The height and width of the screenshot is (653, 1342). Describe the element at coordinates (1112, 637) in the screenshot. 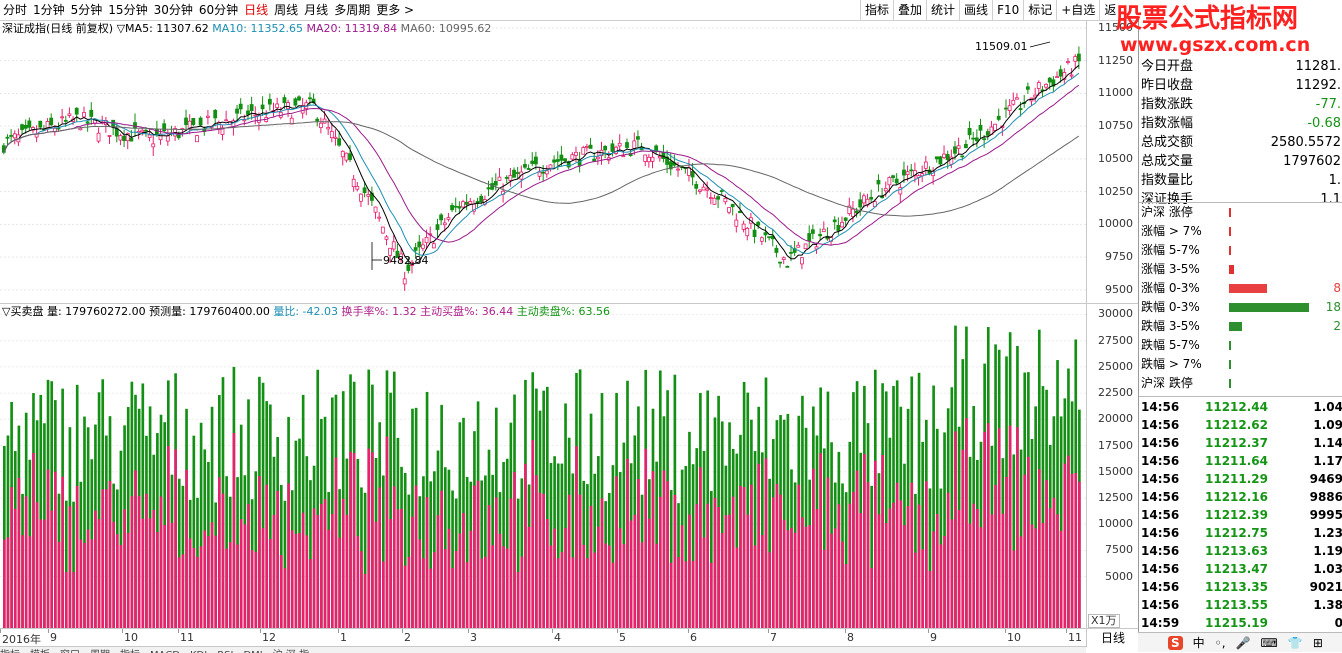

I see `period-side-label: 日线` at that location.